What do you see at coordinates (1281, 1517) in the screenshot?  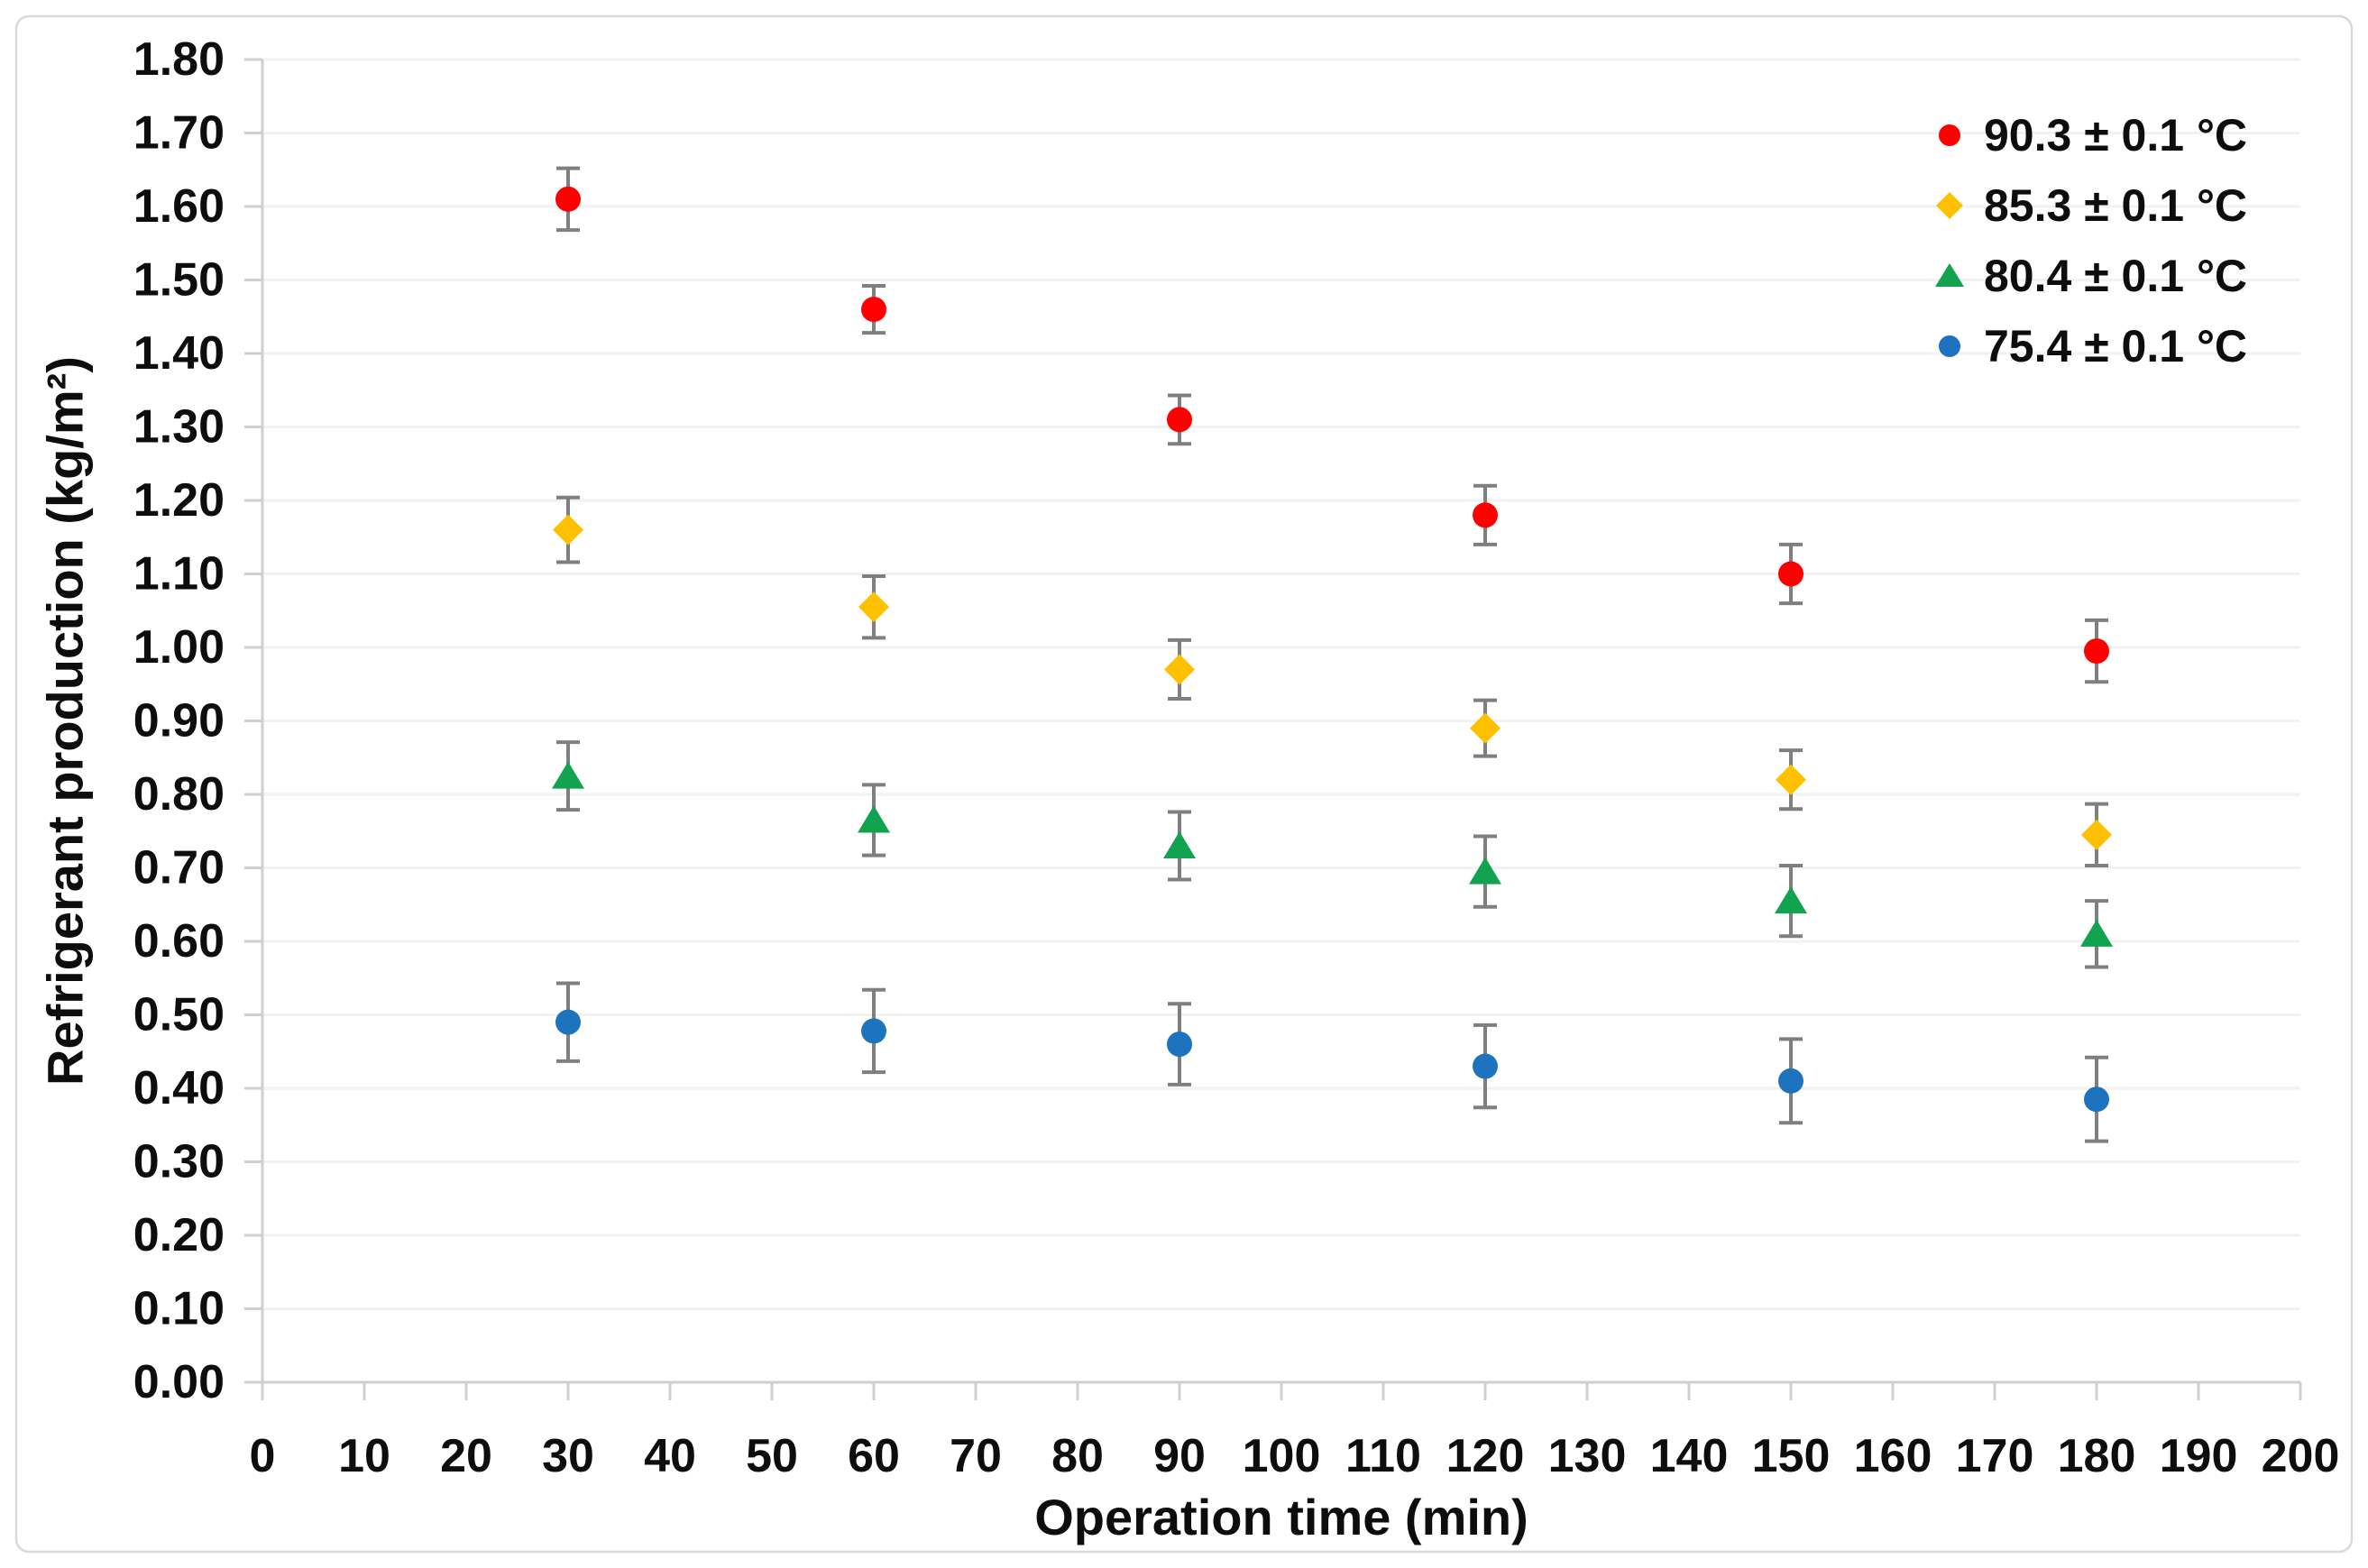 I see `x-axis-title: Operation time (min)` at bounding box center [1281, 1517].